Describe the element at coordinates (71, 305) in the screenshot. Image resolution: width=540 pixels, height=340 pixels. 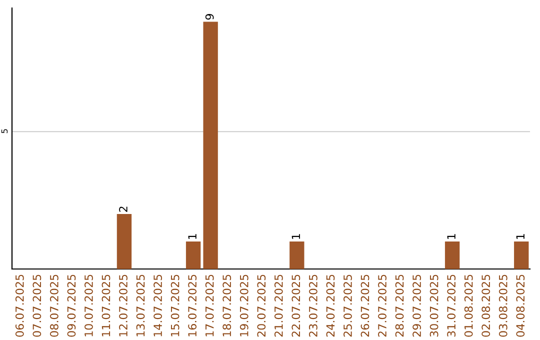
I see `x-tick-label: 09.07.2025` at that location.